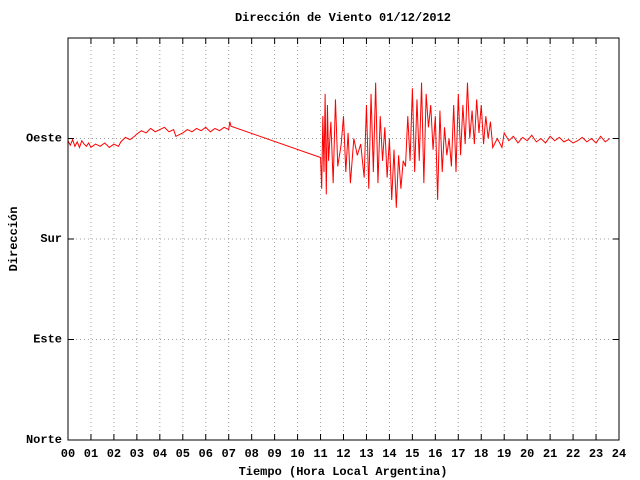 This screenshot has height=480, width=640. Describe the element at coordinates (251, 454) in the screenshot. I see `x-tick-label: 08` at that location.